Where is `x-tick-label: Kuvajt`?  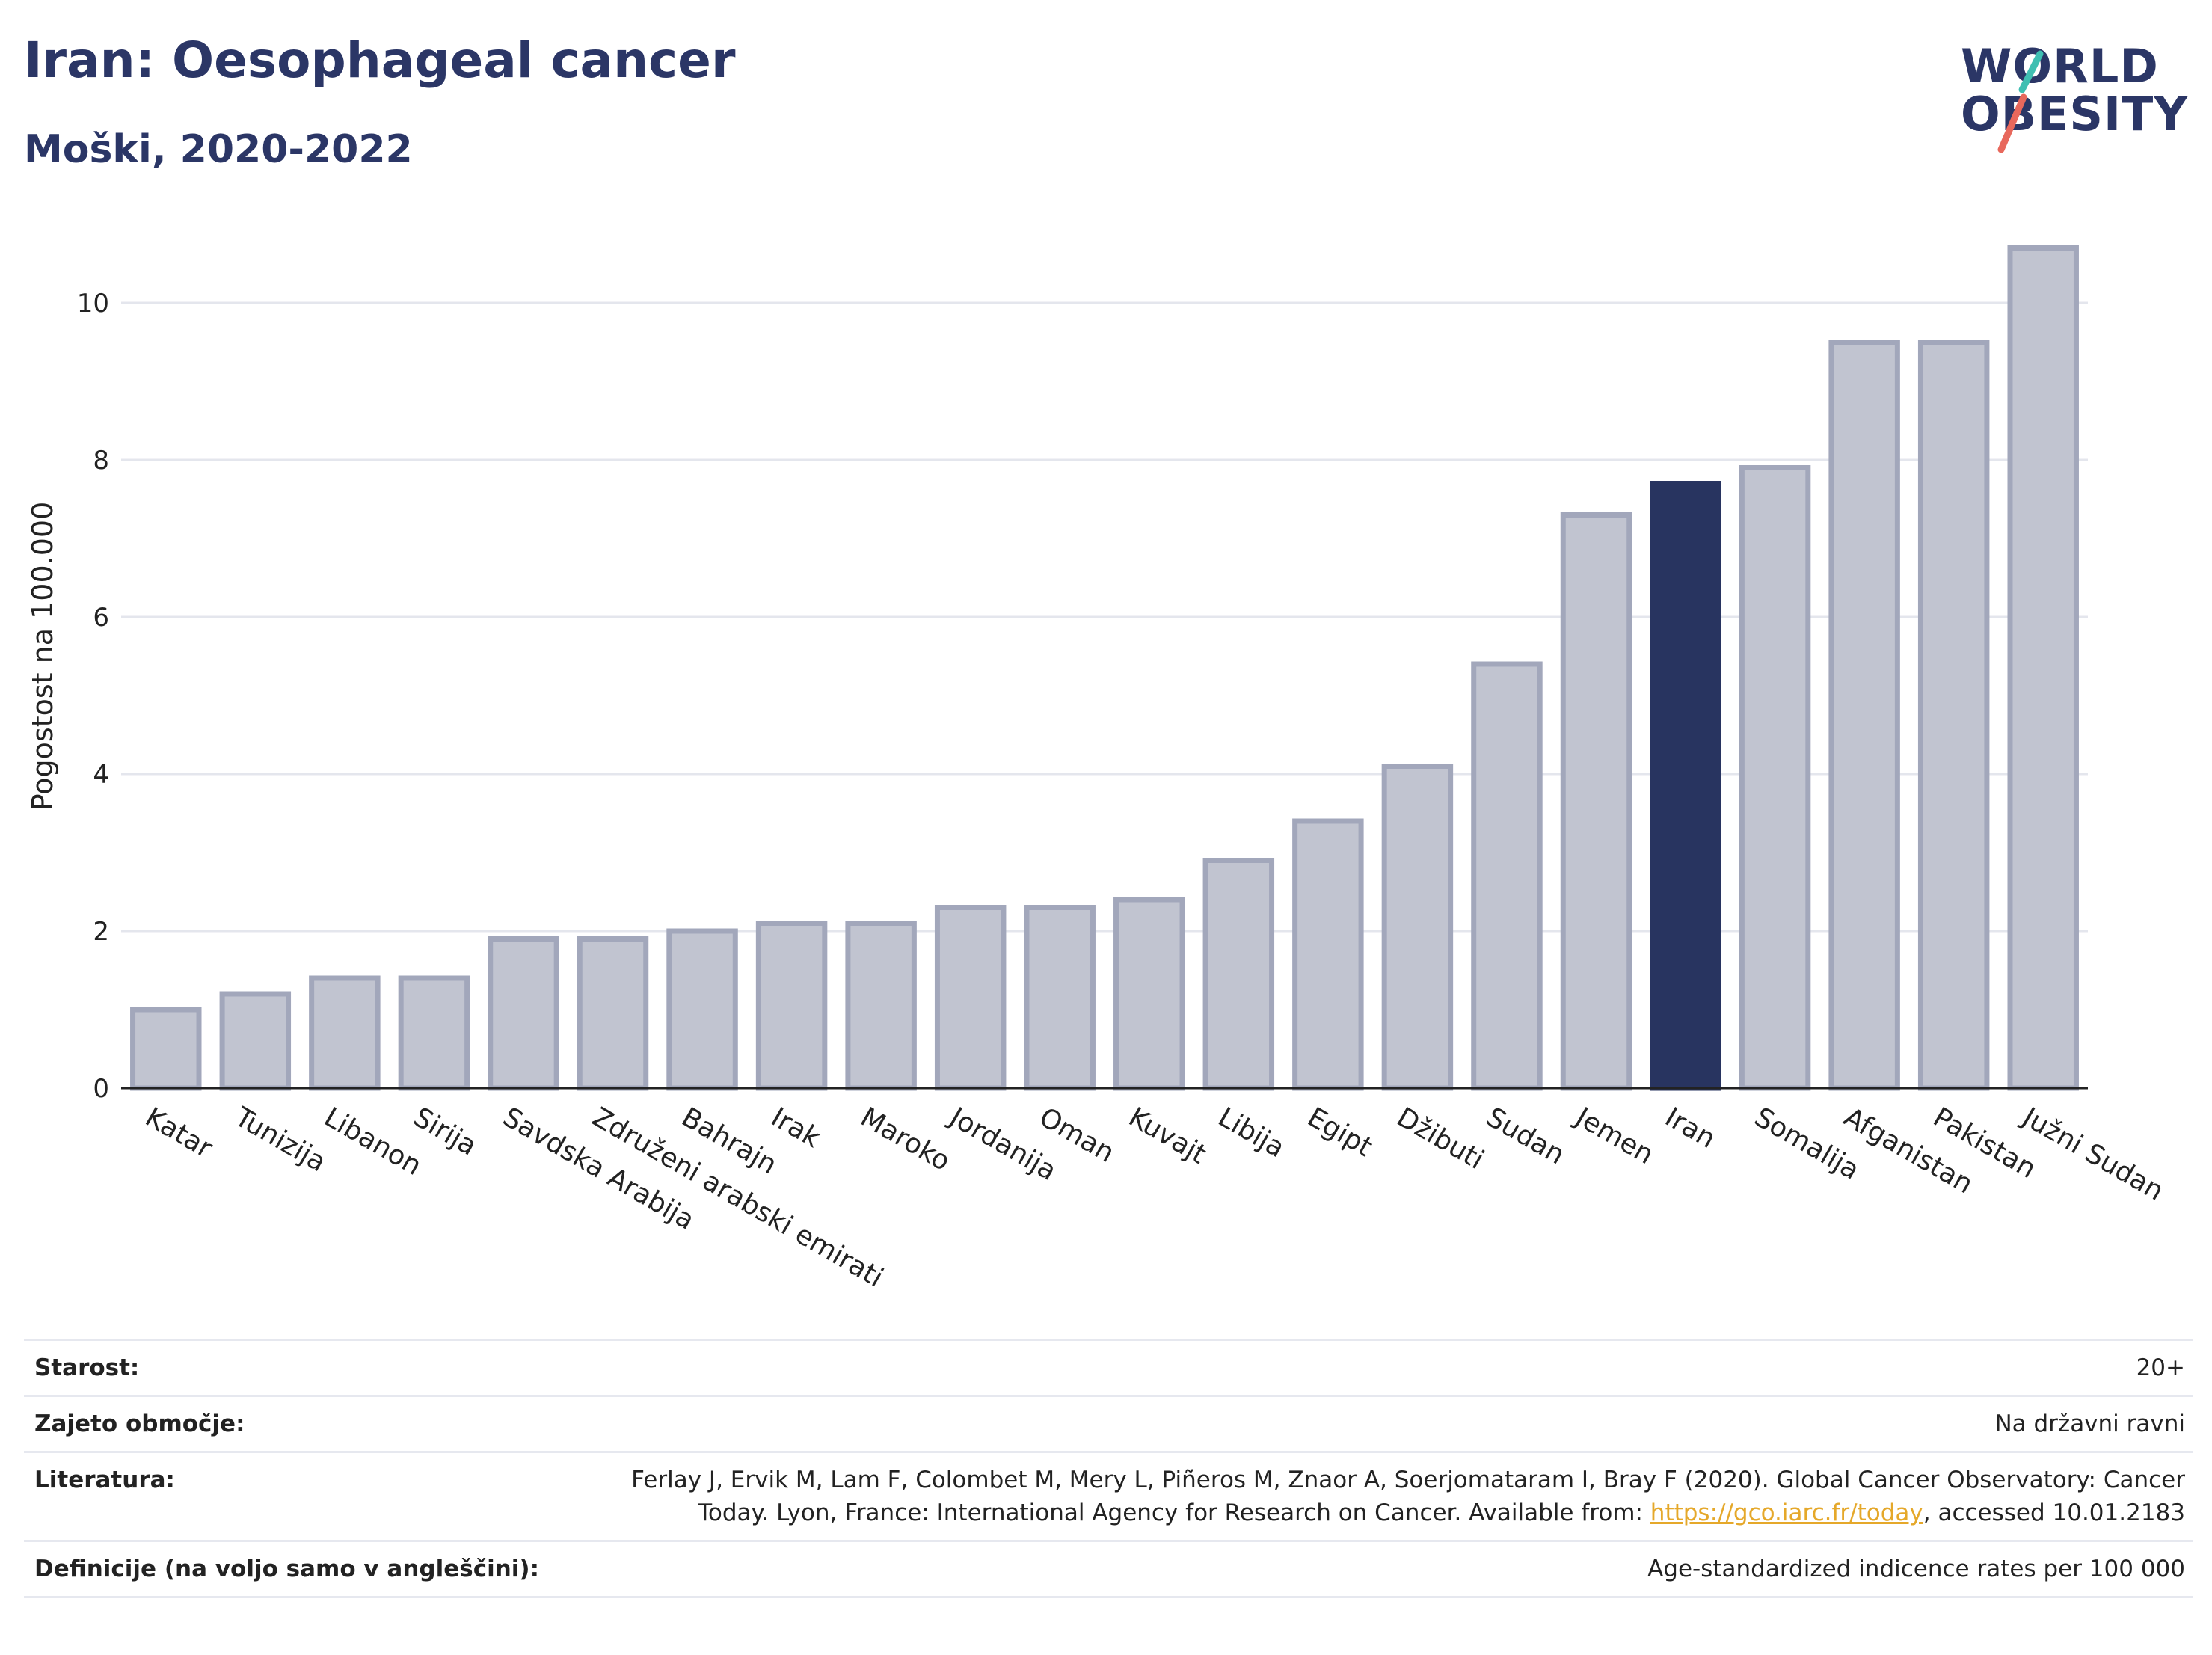 x-tick-label: Kuvajt is located at coordinates (1167, 1136).